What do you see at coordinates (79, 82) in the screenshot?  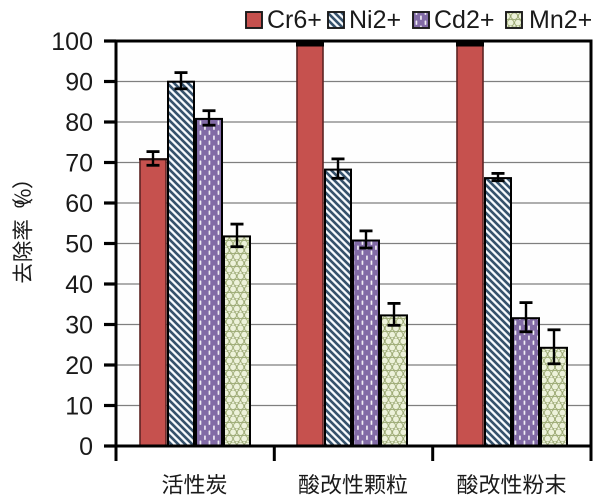 I see `svg-text: 90` at bounding box center [79, 82].